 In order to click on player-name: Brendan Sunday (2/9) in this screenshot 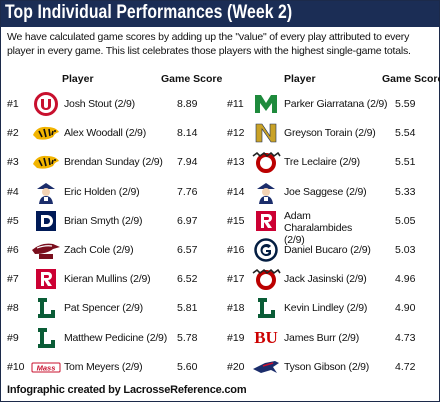, I will do `click(113, 162)`.